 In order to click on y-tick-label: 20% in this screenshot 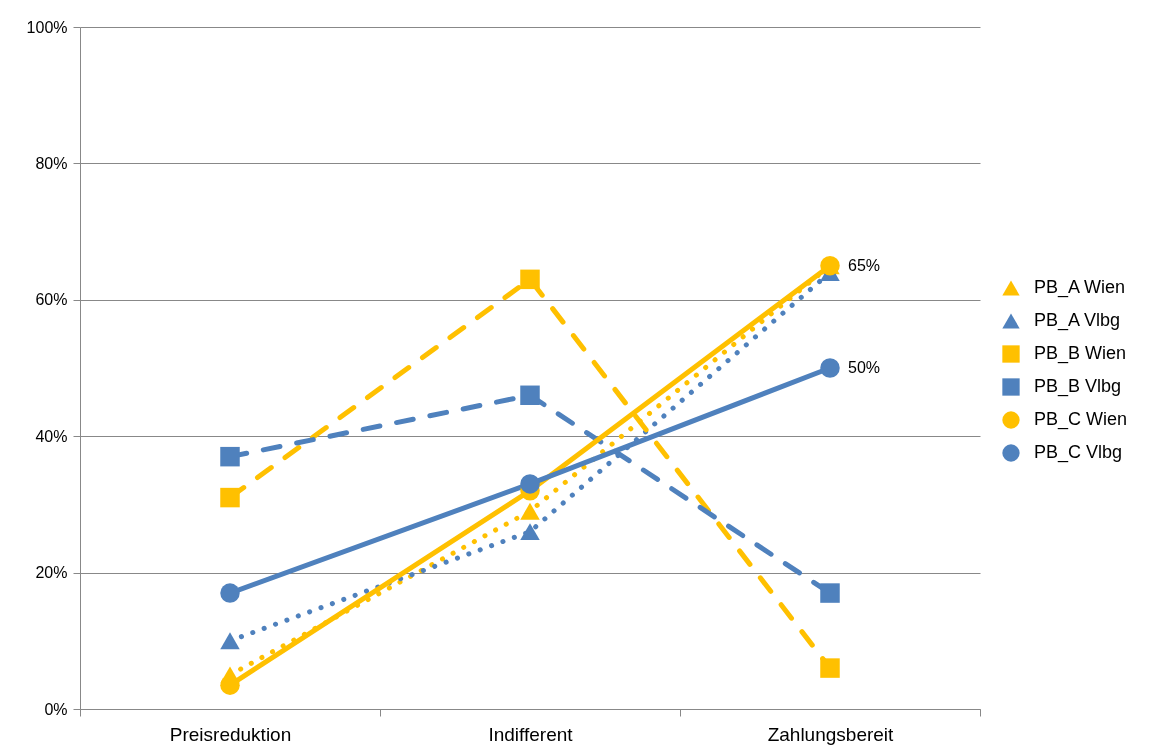, I will do `click(51, 573)`.